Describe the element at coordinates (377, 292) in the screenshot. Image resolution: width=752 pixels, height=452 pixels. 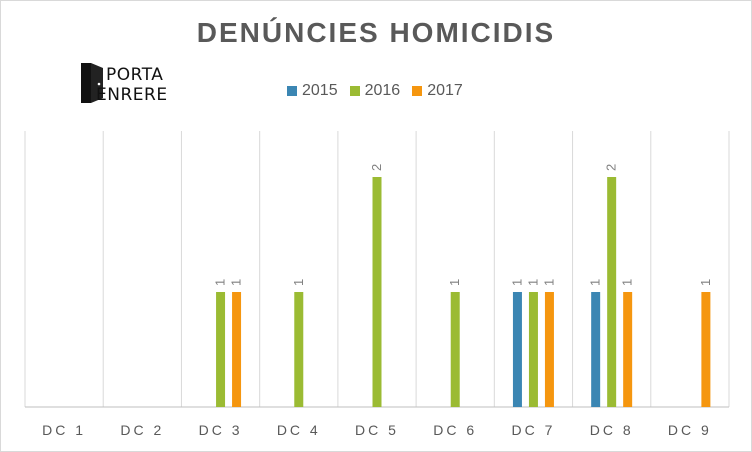
I see `bar-2016-dc5` at that location.